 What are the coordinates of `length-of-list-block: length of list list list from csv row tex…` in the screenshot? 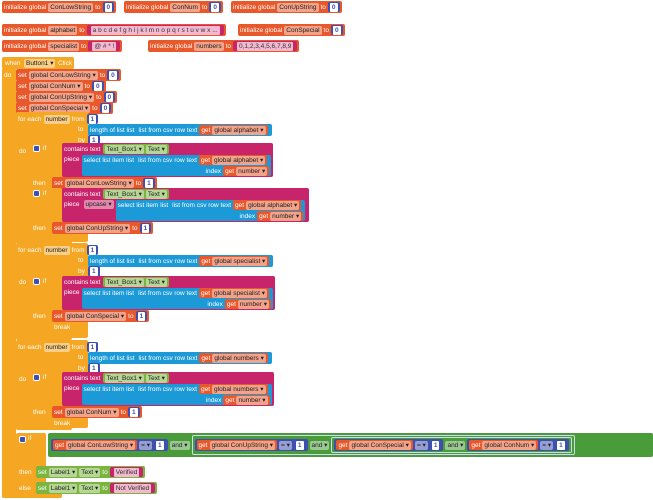 It's located at (180, 130).